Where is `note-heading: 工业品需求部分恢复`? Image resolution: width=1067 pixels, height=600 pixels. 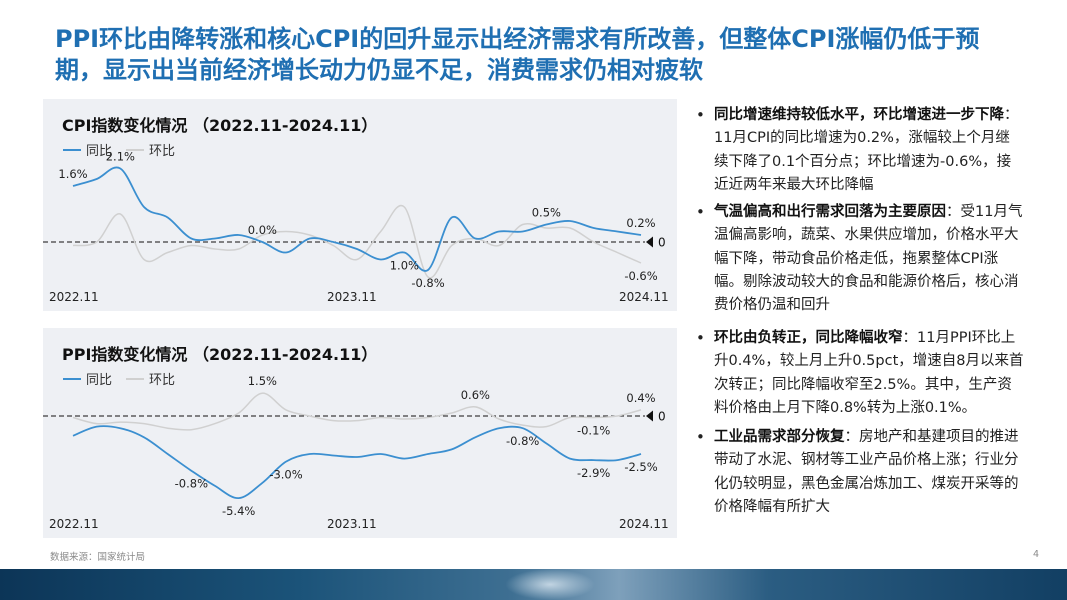
note-heading: 工业品需求部分恢复 is located at coordinates (779, 437).